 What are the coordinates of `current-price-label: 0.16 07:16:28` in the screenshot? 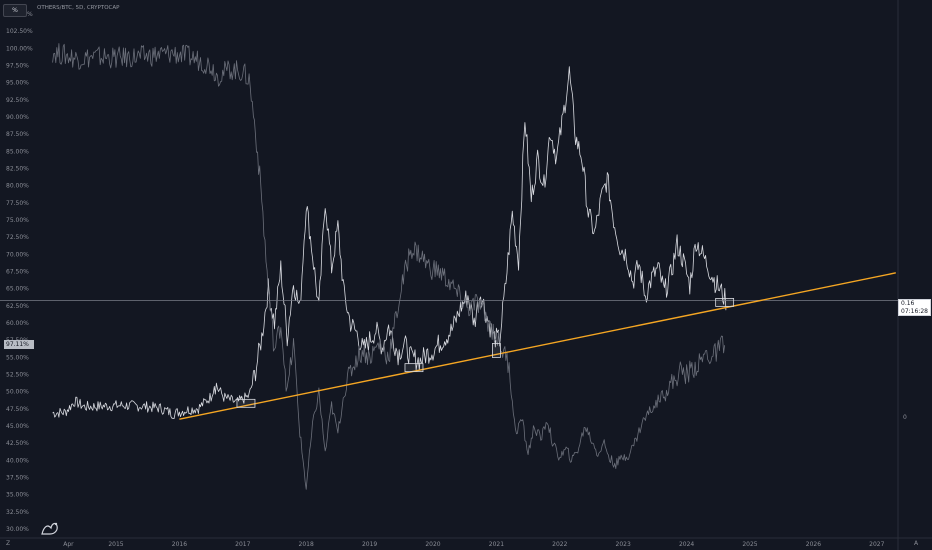 It's located at (914, 307).